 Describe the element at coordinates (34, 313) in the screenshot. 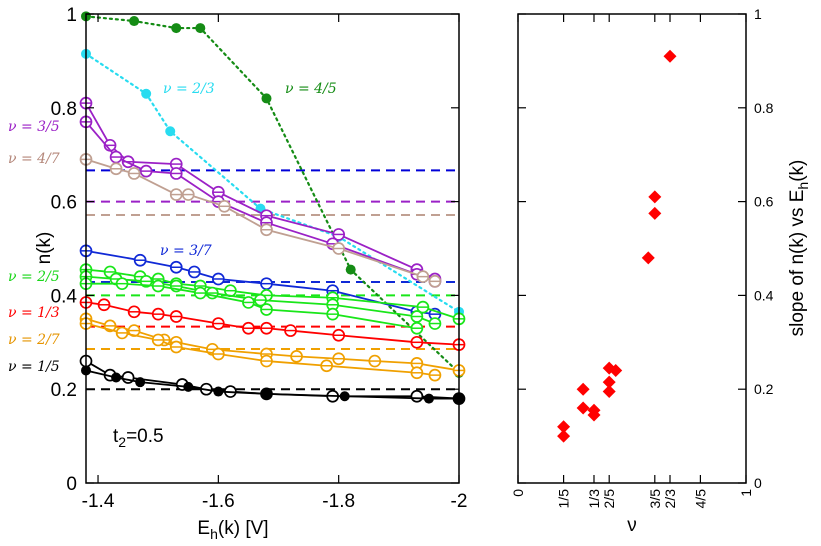

I see `nu-label: ν = 1/3` at that location.